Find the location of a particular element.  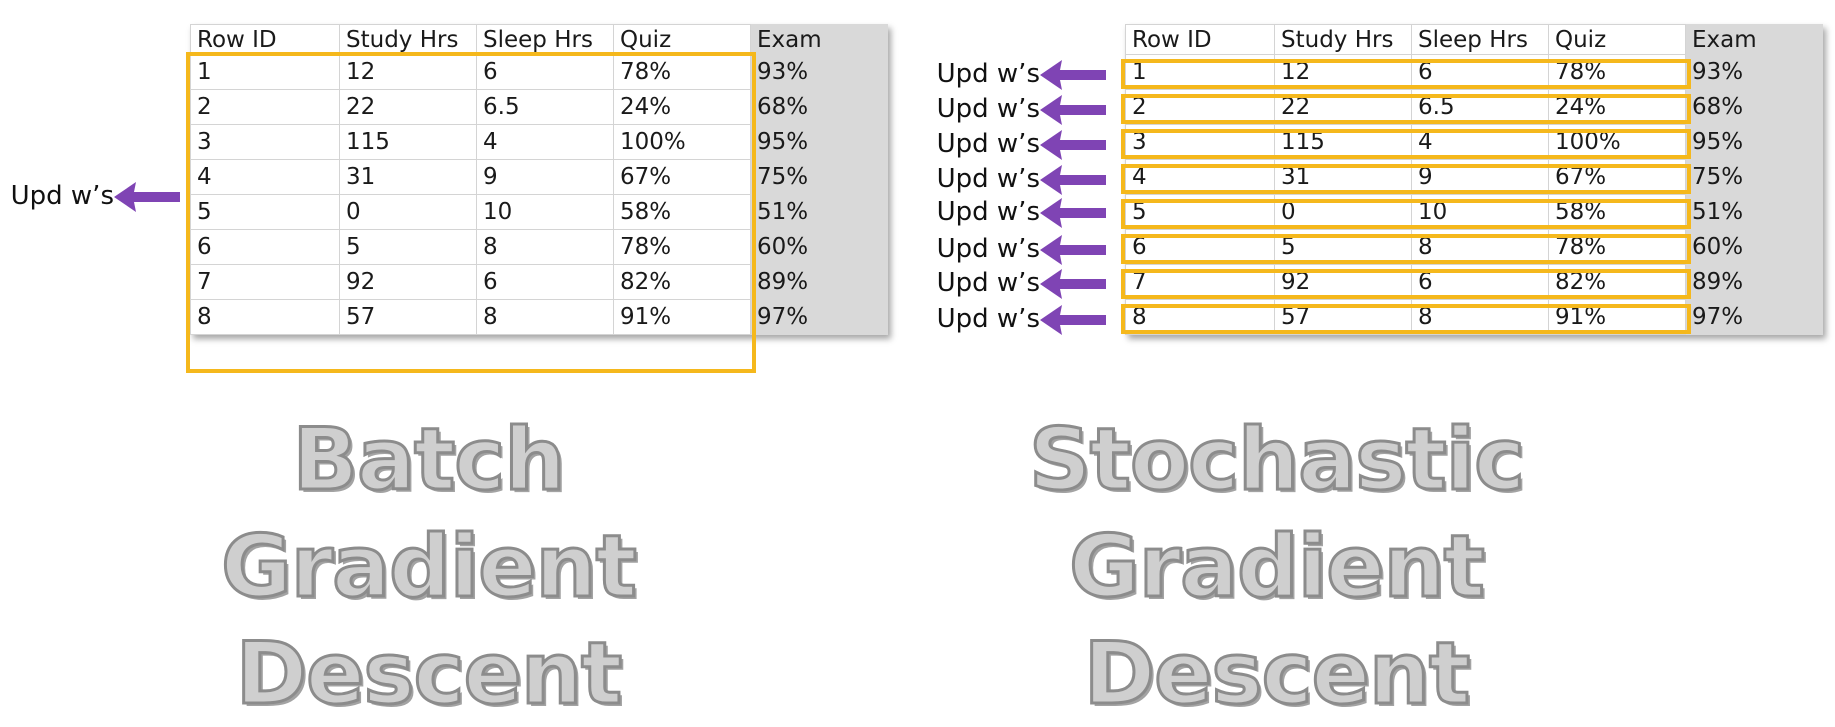

table-cell: 95% is located at coordinates (819, 142).